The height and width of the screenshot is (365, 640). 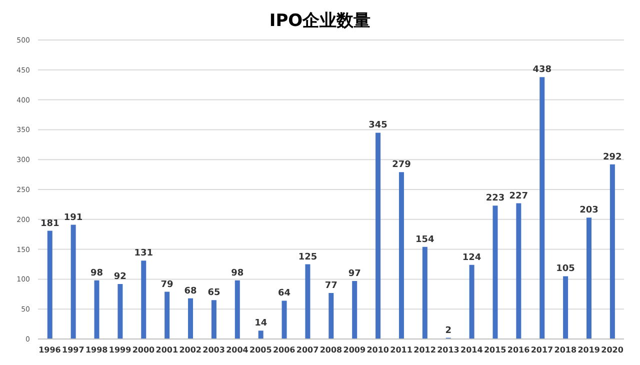 What do you see at coordinates (237, 350) in the screenshot?
I see `x-tick-label: 2004` at bounding box center [237, 350].